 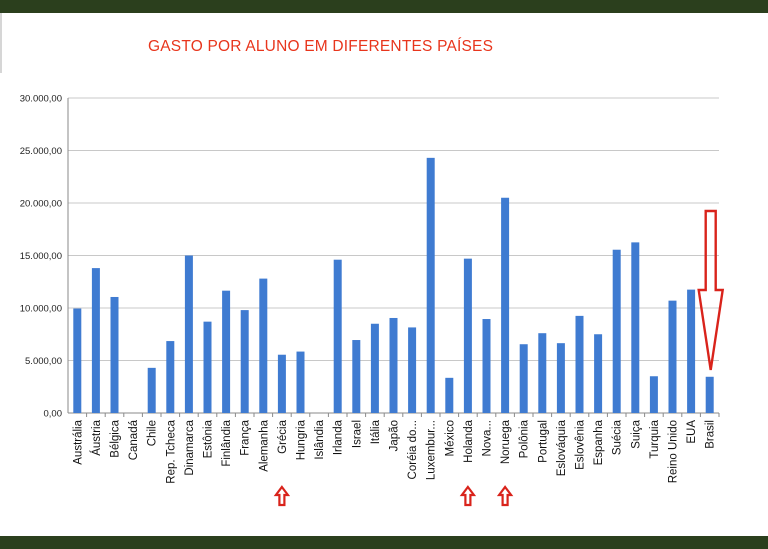 I want to click on bar-irlanda, so click(x=337, y=336).